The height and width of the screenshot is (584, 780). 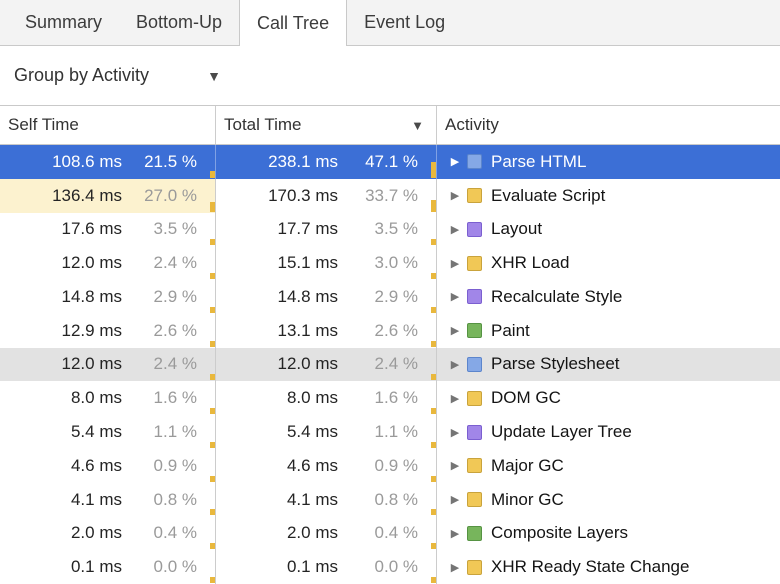 I want to click on self-time-percent: 2.4 %, so click(x=175, y=364).